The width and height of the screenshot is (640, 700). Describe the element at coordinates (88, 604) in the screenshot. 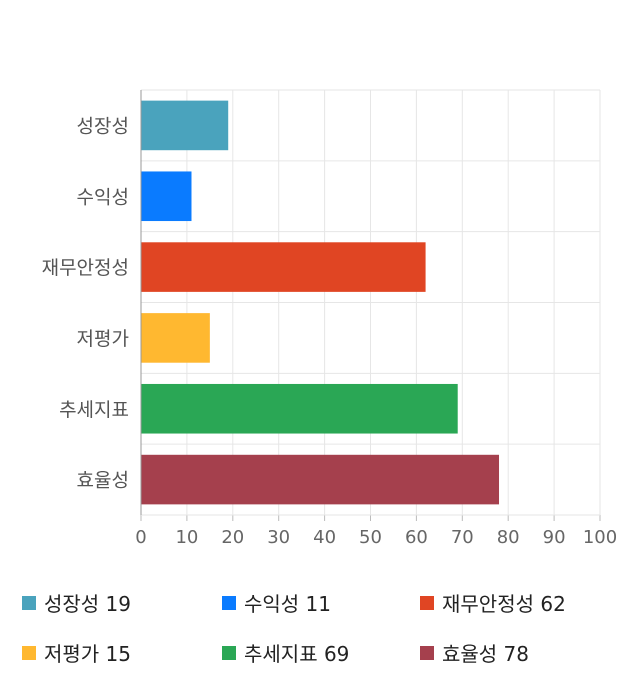

I see `legend-label: 성장성 19` at that location.